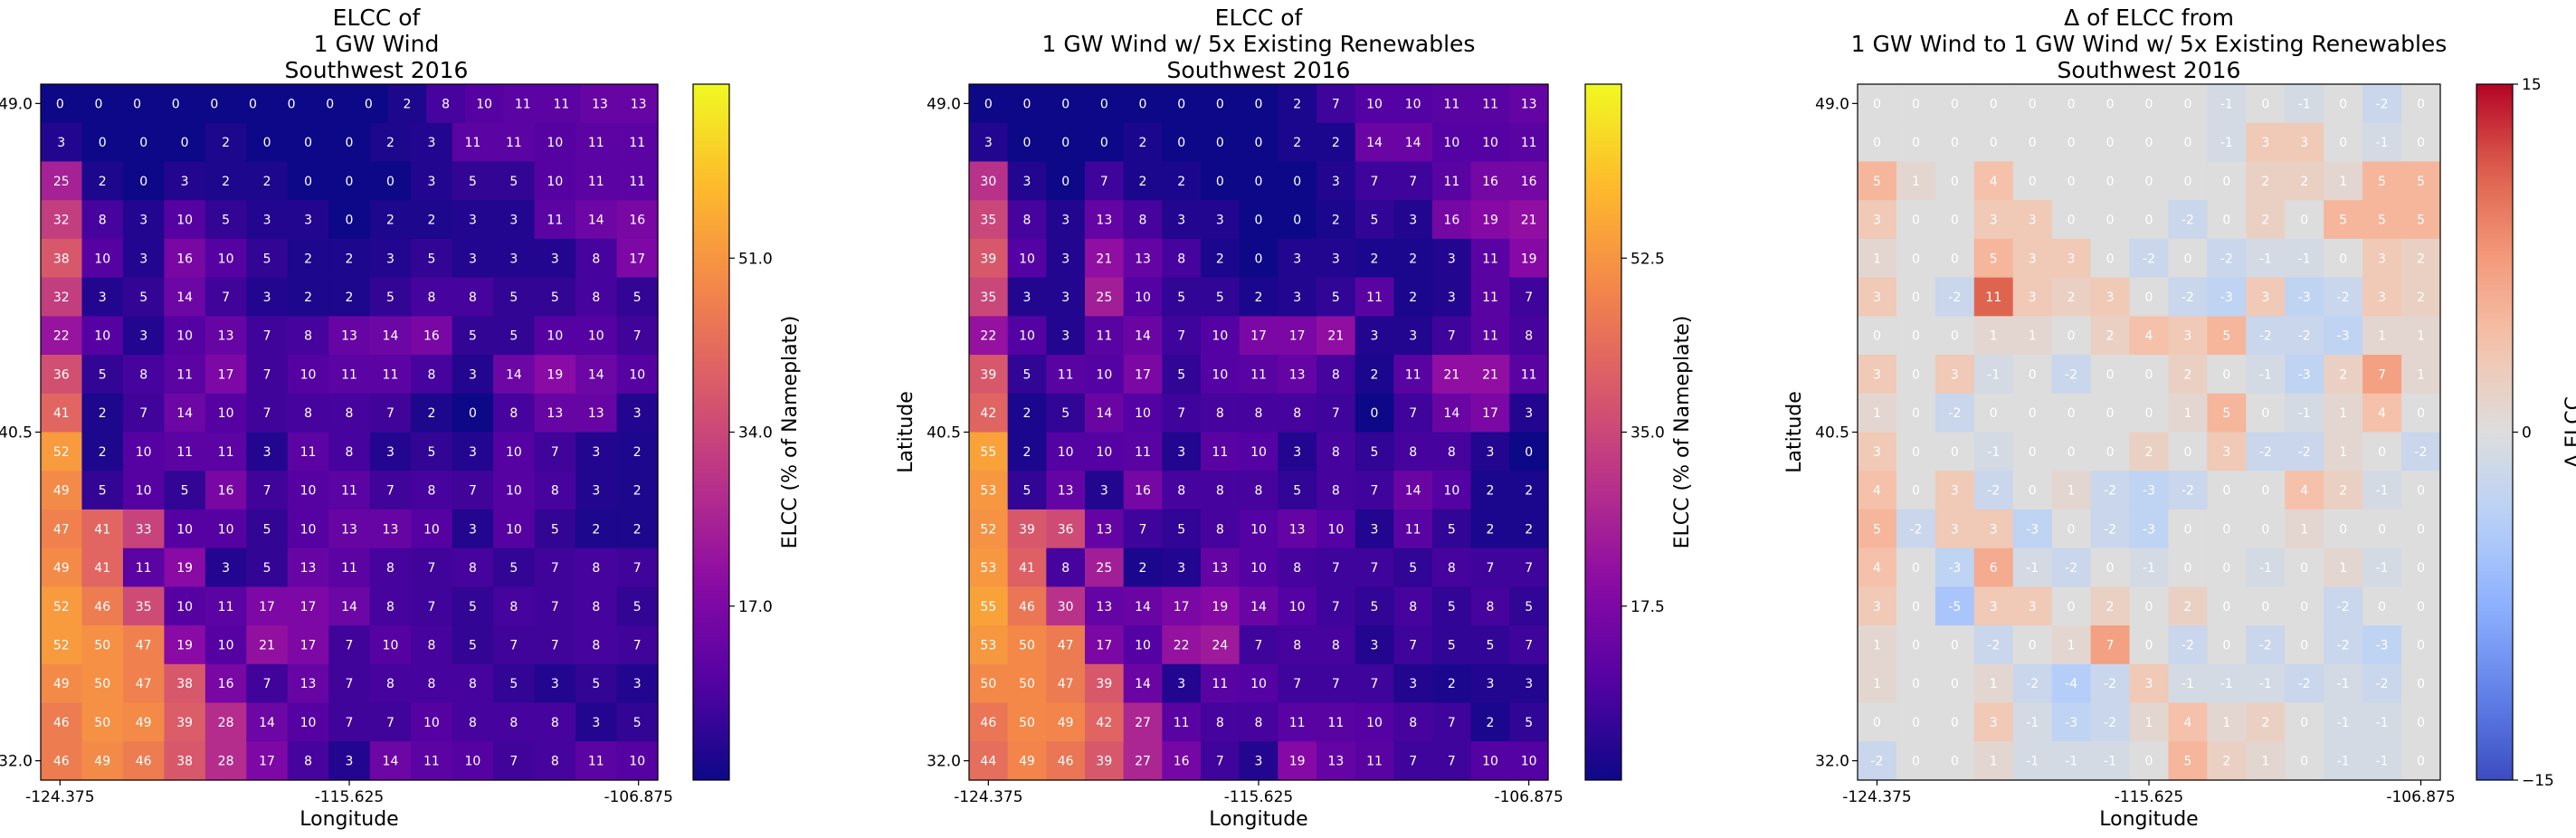 The image size is (2576, 838). Describe the element at coordinates (1182, 645) in the screenshot. I see `cell-value-label: 22` at that location.